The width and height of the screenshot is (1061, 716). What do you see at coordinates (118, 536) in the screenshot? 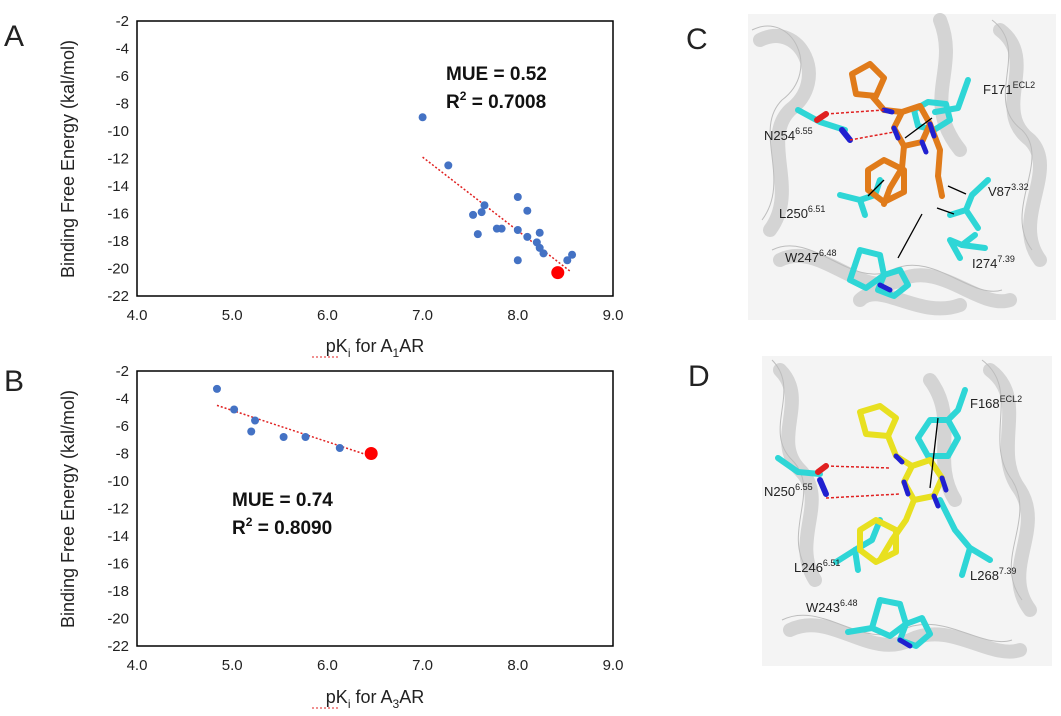
I see `y-tick-label-b-6: -14` at bounding box center [118, 536].